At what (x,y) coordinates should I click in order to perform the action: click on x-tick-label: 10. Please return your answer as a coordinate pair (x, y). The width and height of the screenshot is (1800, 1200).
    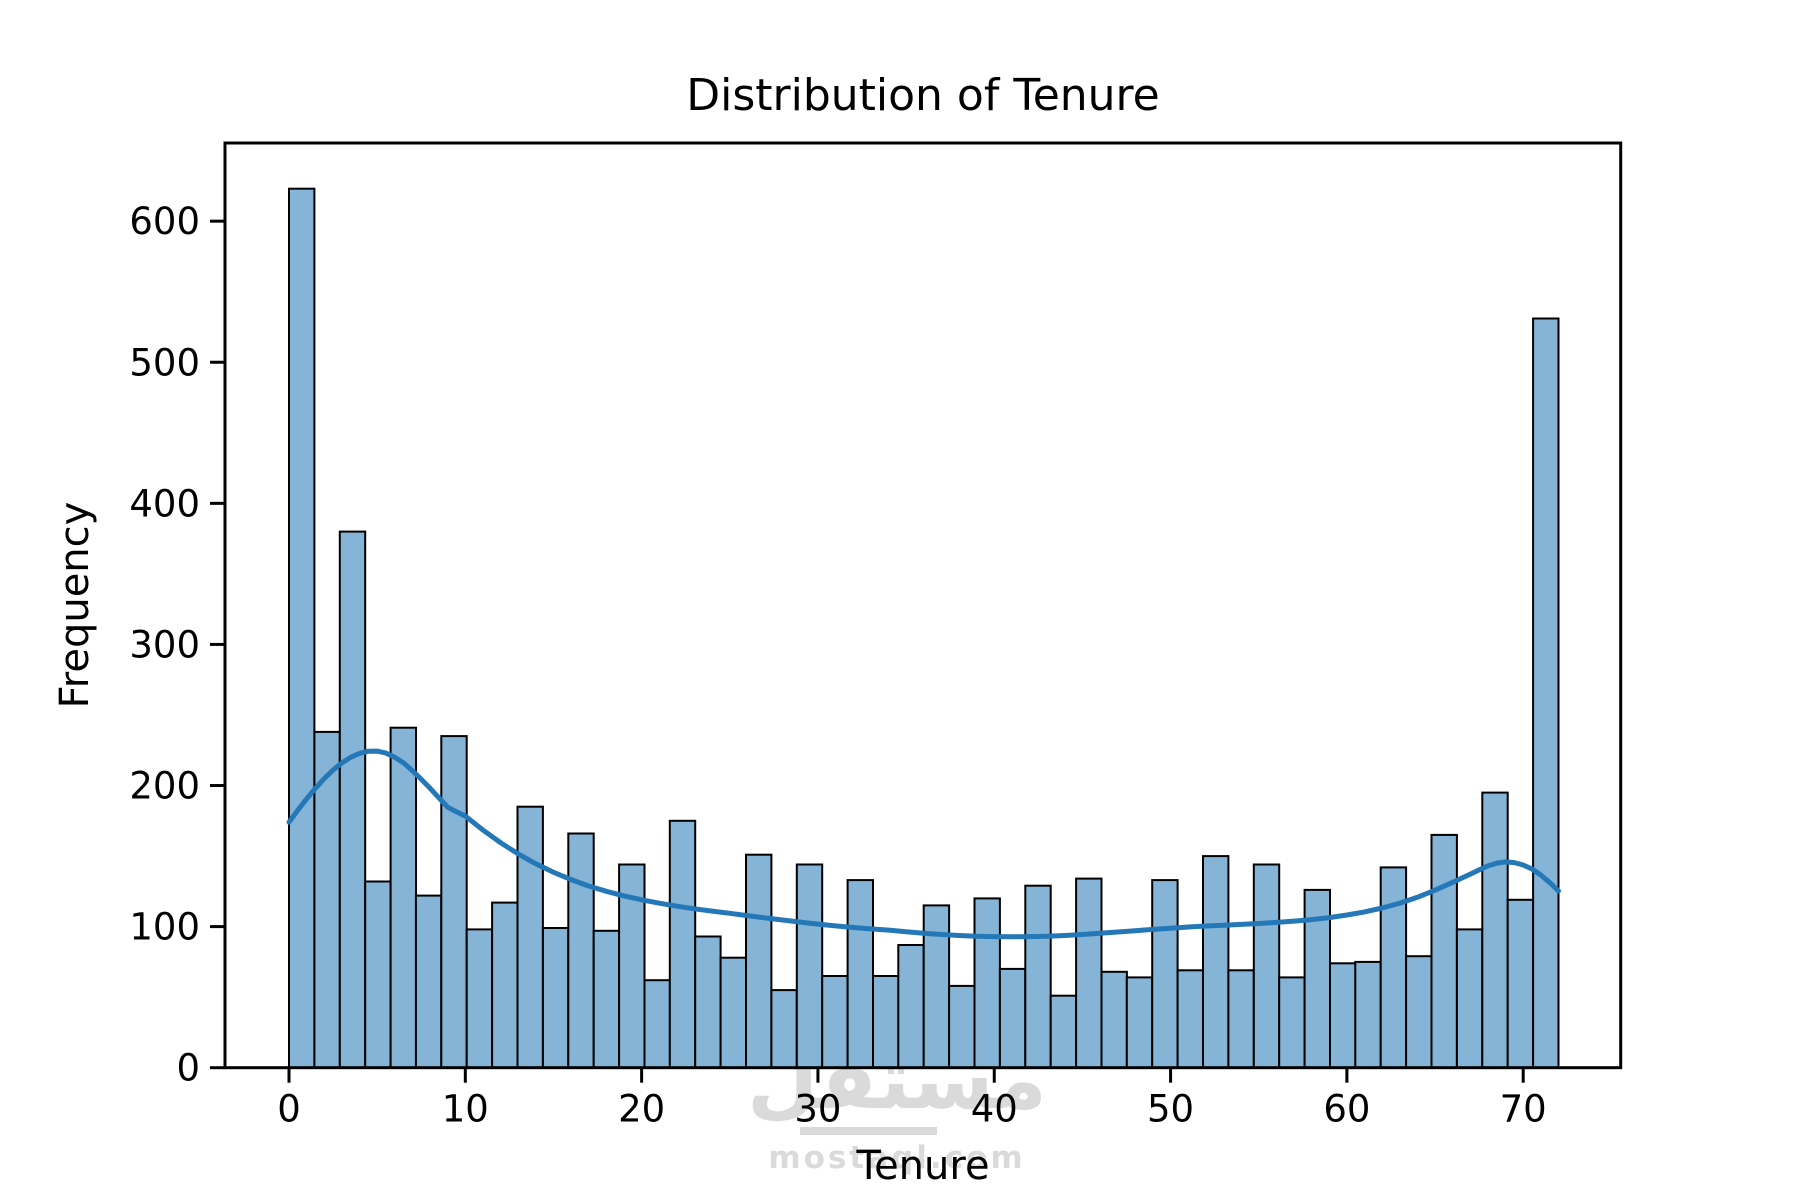
    Looking at the image, I should click on (465, 1109).